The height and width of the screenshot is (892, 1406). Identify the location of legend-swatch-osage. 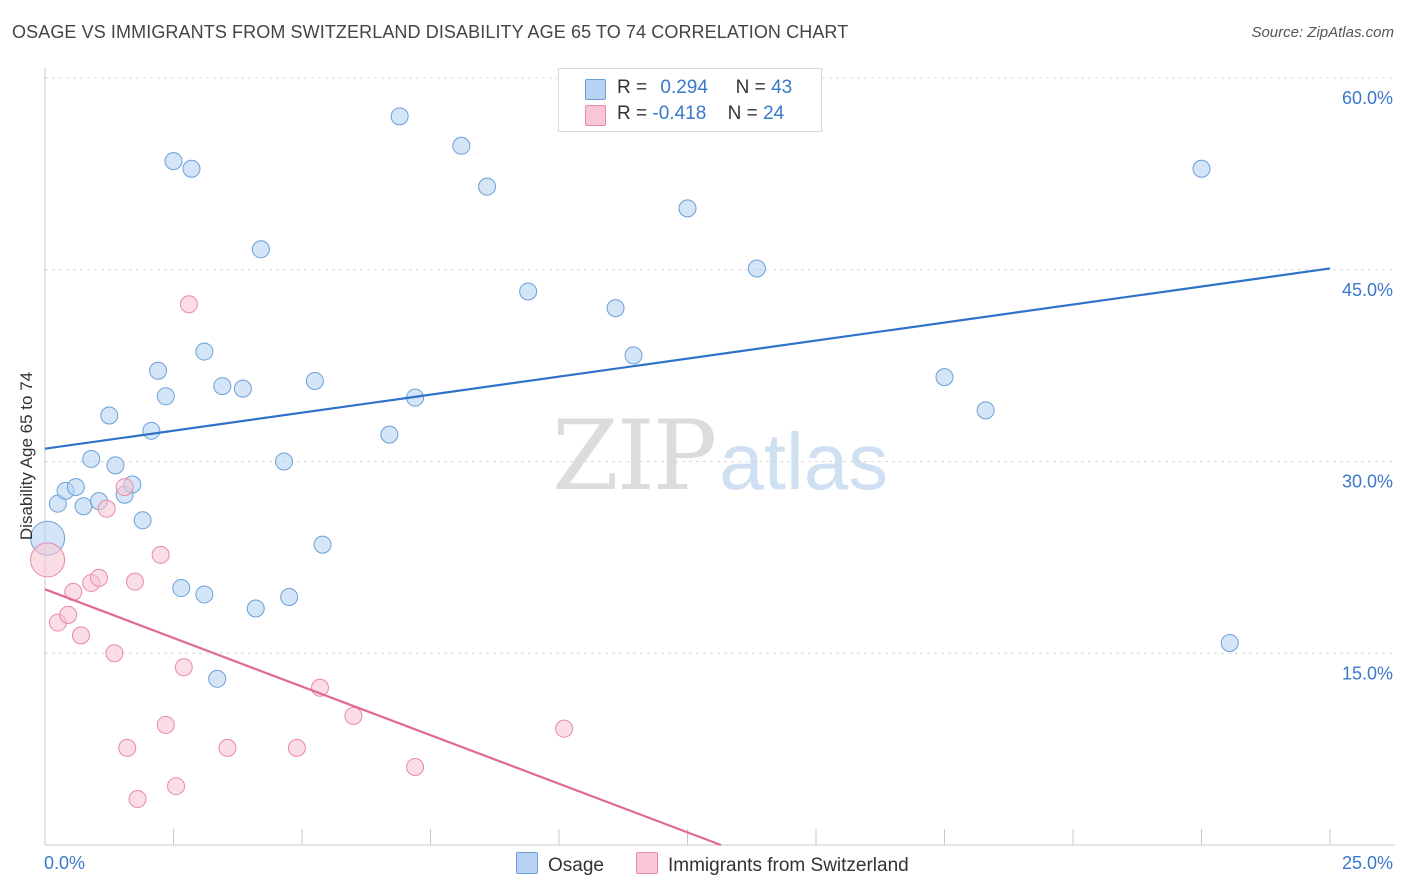
(595, 89).